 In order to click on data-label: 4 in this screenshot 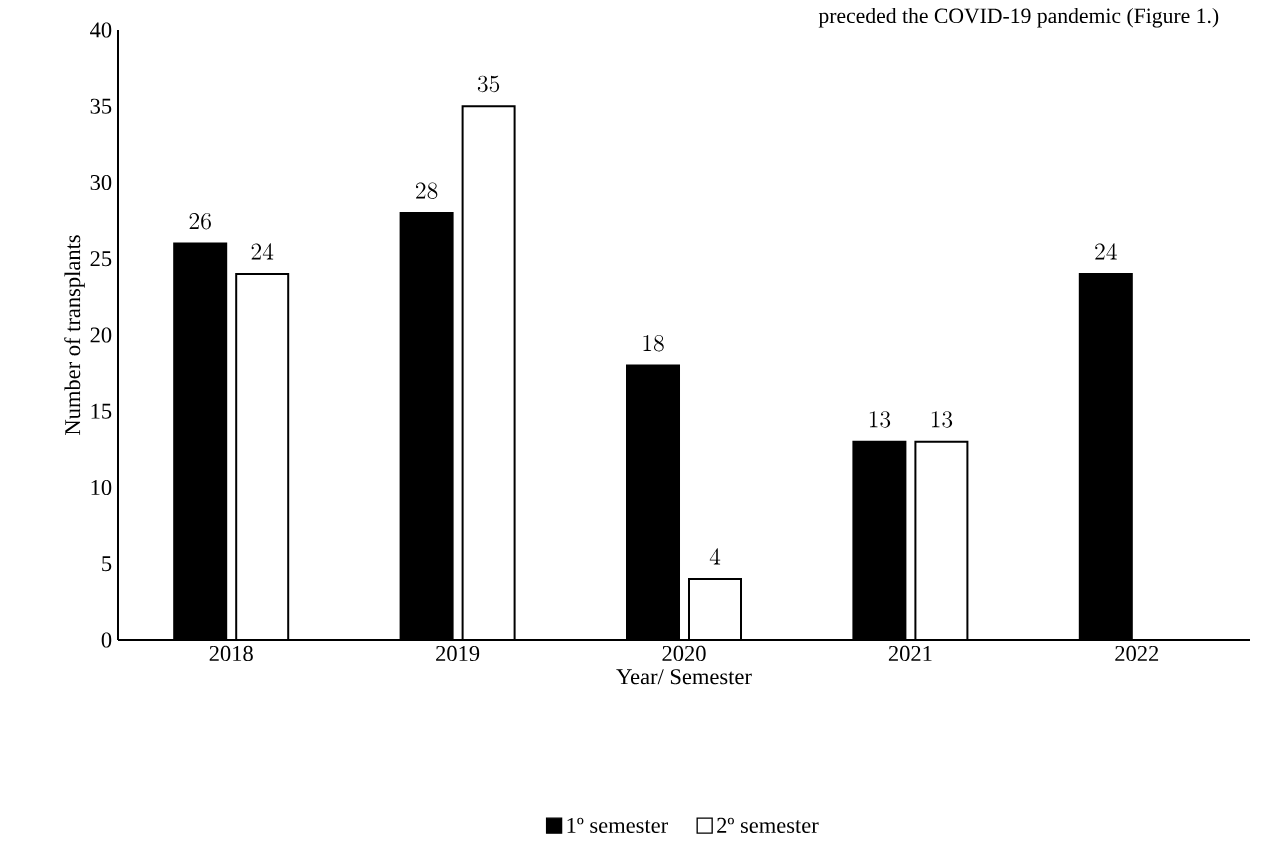, I will do `click(715, 556)`.